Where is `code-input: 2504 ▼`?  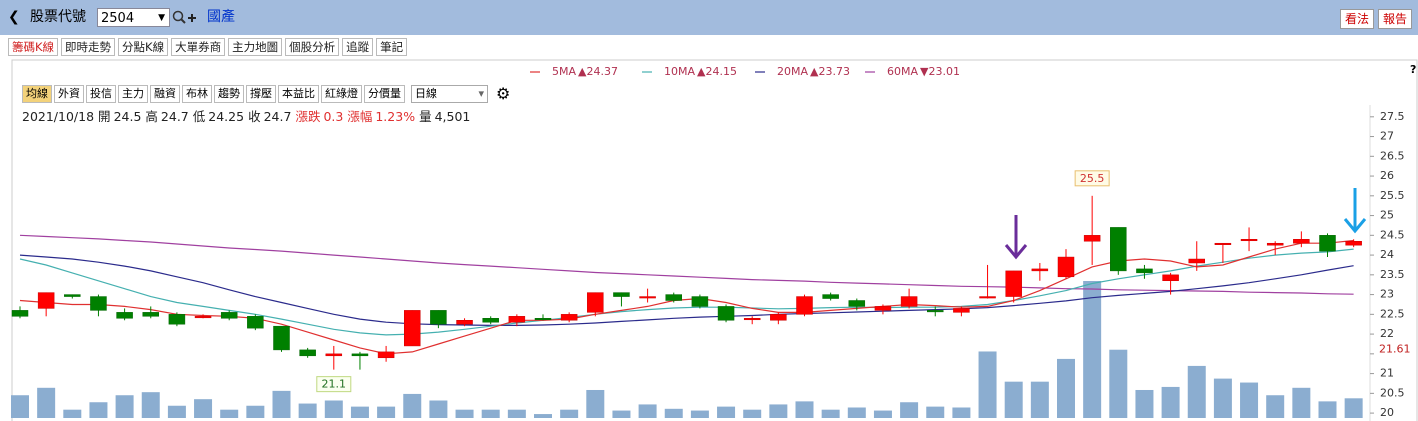
code-input: 2504 ▼ is located at coordinates (133, 17).